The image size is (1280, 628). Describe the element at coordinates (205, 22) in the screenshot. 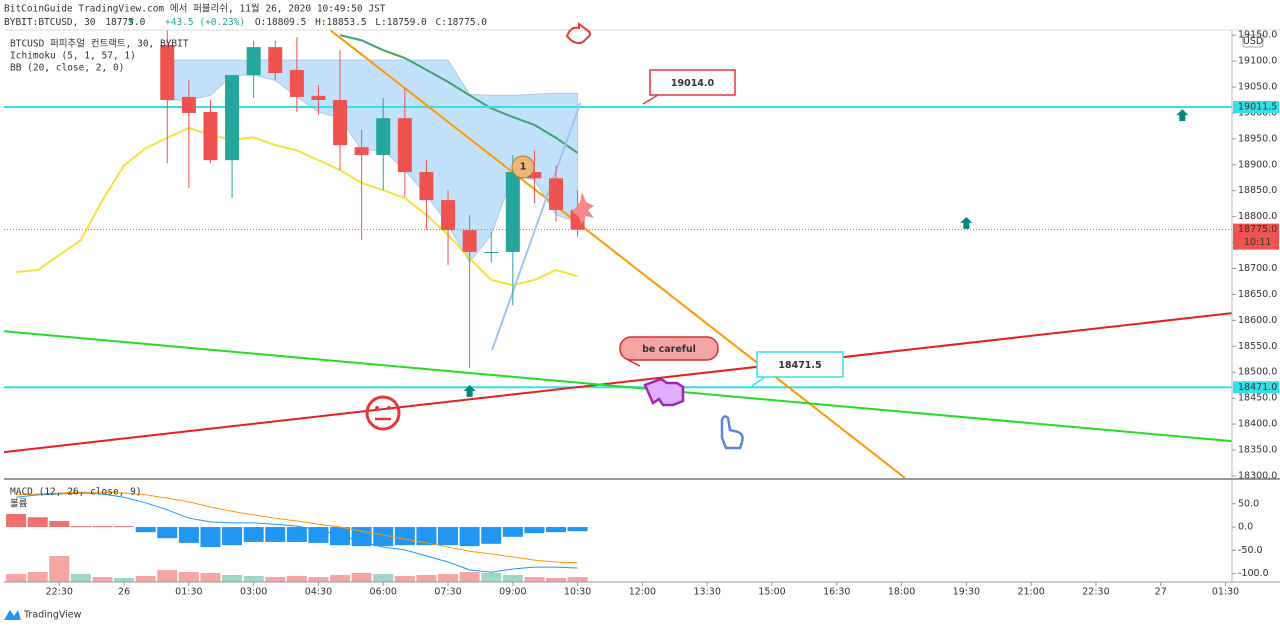

I see `change: +43.5 (+0.23%)` at that location.